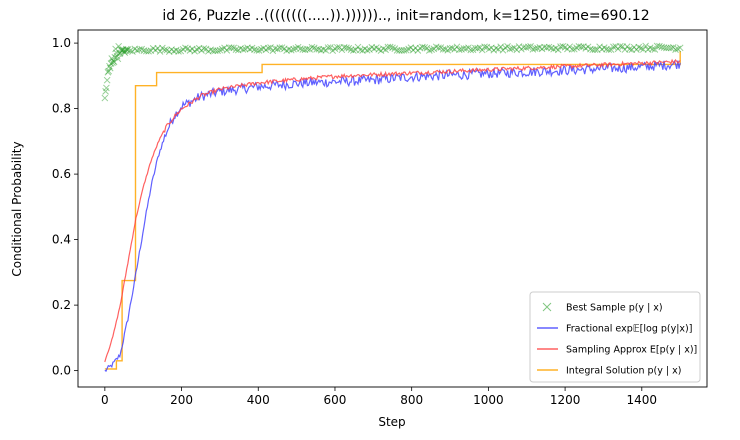  I want to click on x-axis-title: Step, so click(391, 422).